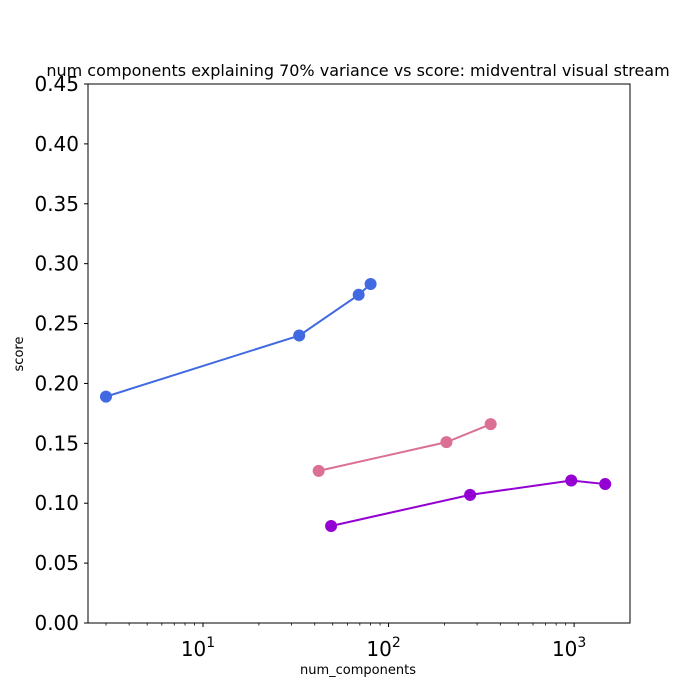  I want to click on y-tick-label: 0.25, so click(56, 324).